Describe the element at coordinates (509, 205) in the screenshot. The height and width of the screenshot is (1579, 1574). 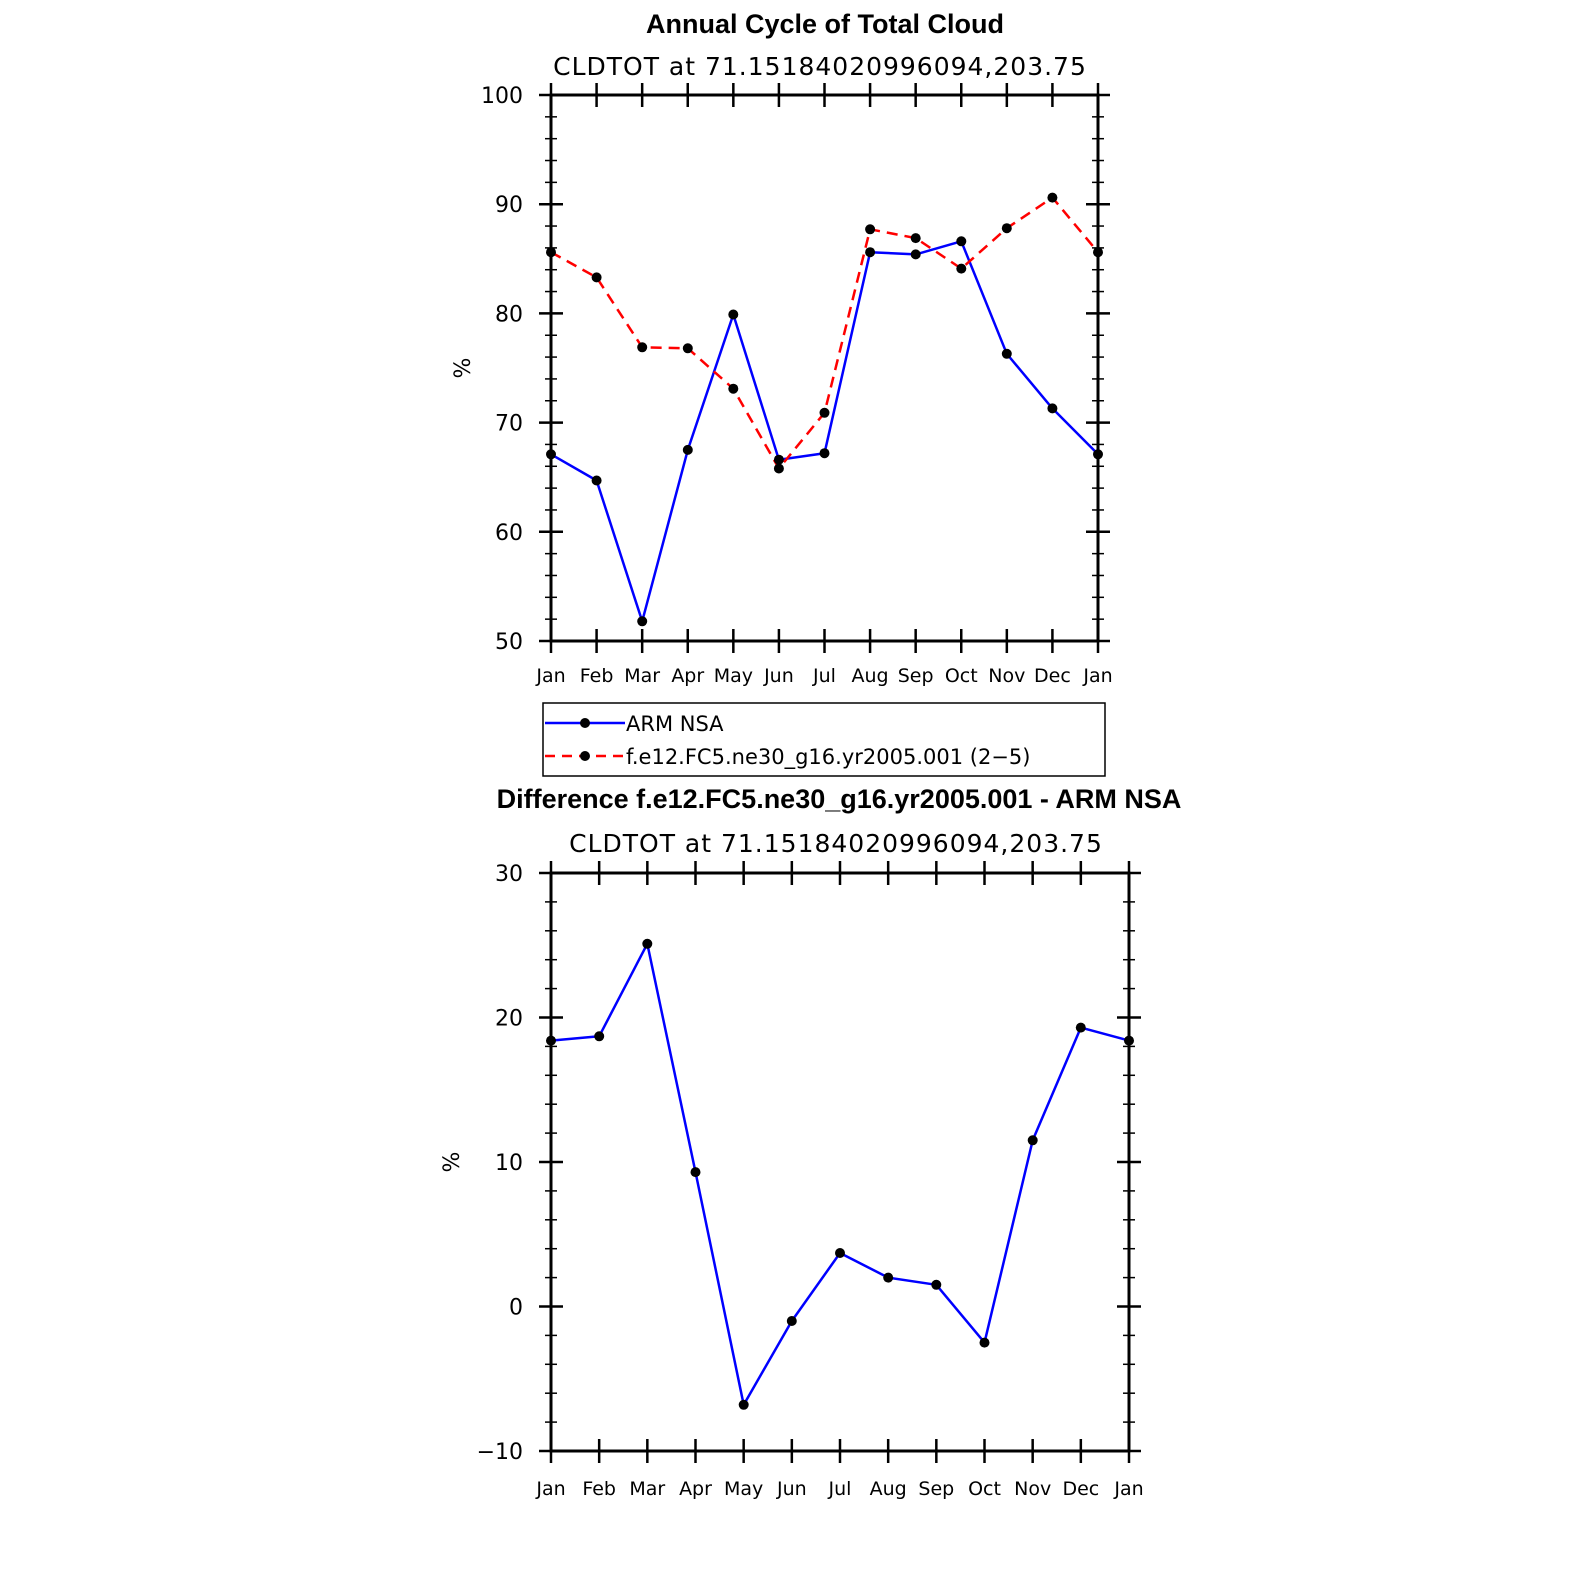
I see `y-tick-label: 90` at that location.